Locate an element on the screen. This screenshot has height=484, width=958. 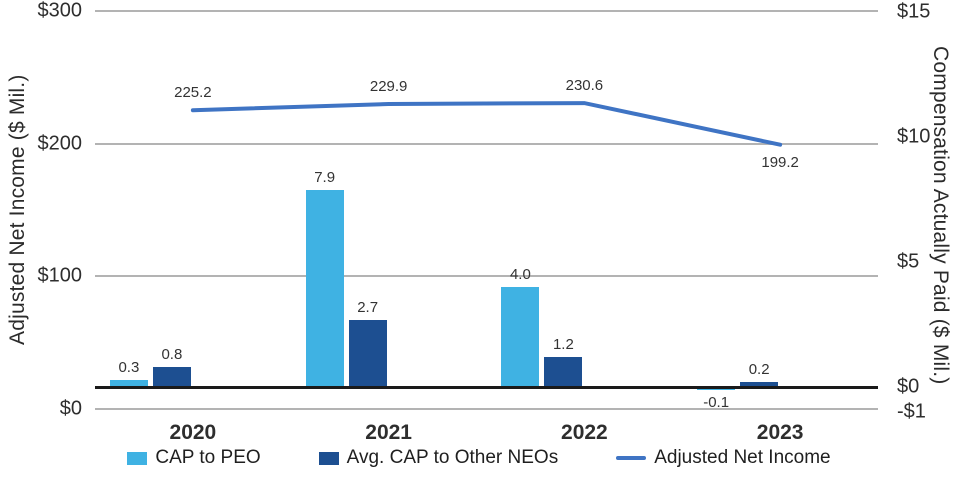
line-adjusted-net-income is located at coordinates (486, 124).